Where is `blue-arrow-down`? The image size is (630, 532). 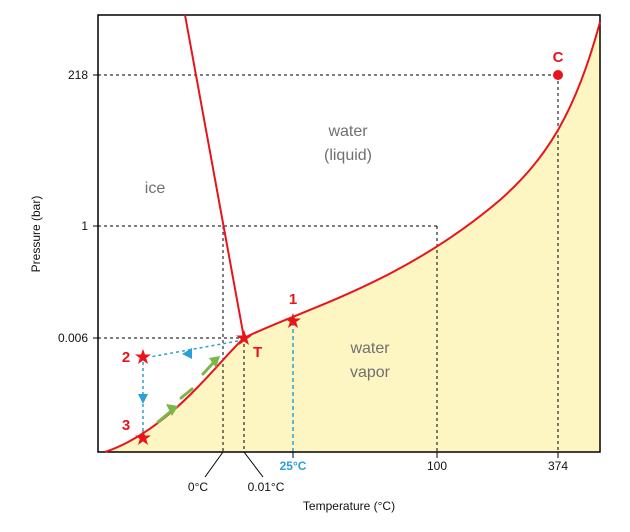 blue-arrow-down is located at coordinates (143, 399).